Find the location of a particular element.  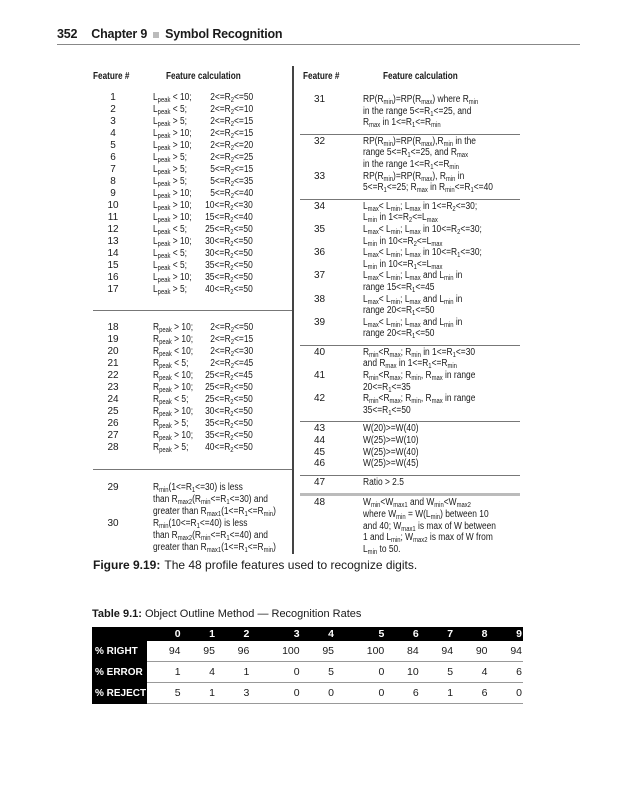

range-condition-text: 2<=R2<=50 is located at coordinates (231, 328).